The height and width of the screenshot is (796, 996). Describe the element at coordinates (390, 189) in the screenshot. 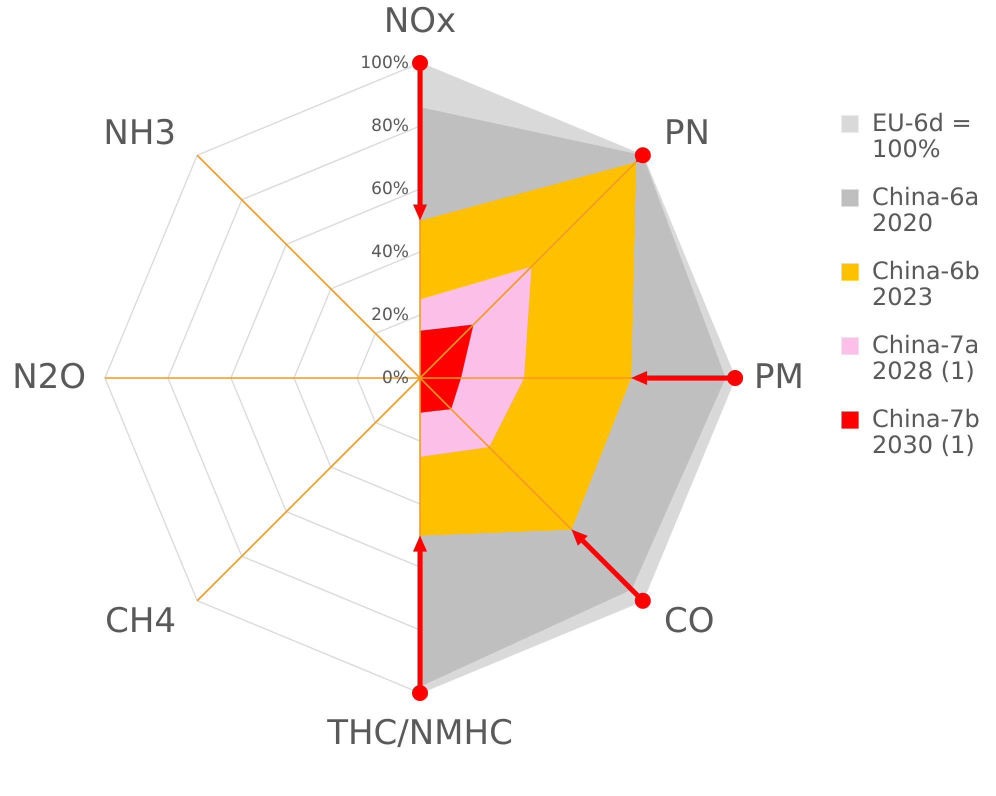

I see `y-tick-label: 60%` at that location.